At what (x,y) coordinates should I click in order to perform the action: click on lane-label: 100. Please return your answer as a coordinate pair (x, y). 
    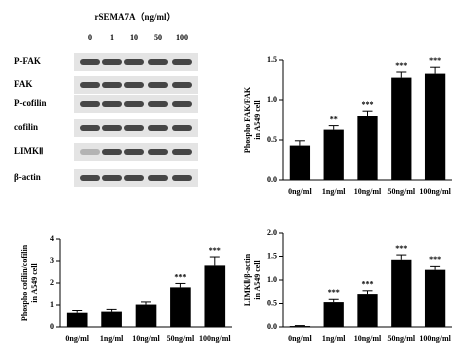
    Looking at the image, I should click on (182, 37).